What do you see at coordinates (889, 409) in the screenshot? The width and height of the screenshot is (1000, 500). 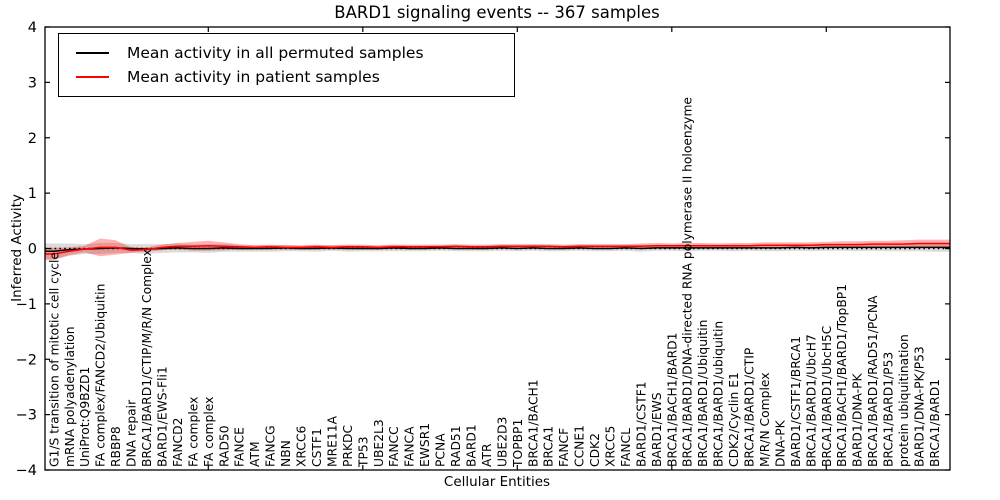 I see `x-tick-label: BRCA1/BARD1/P53` at bounding box center [889, 409].